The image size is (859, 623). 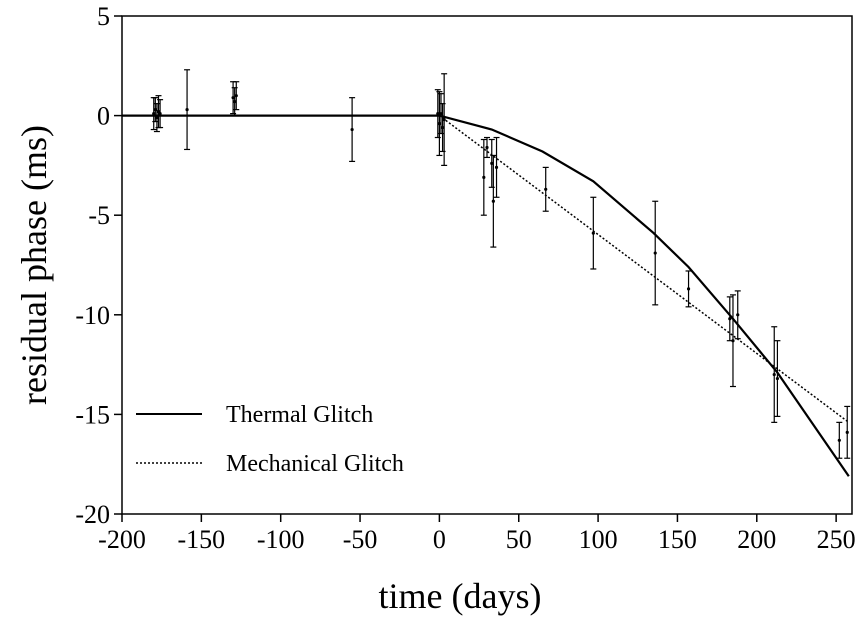 I want to click on y-tick-label: 0, so click(x=103, y=116).